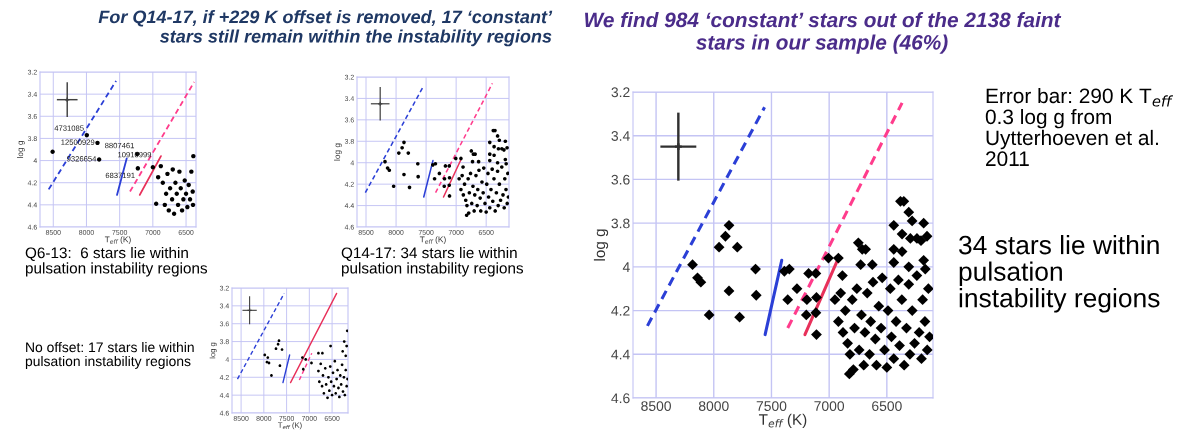 The image size is (1191, 435). I want to click on y-tick-label: 3.8, so click(620, 223).